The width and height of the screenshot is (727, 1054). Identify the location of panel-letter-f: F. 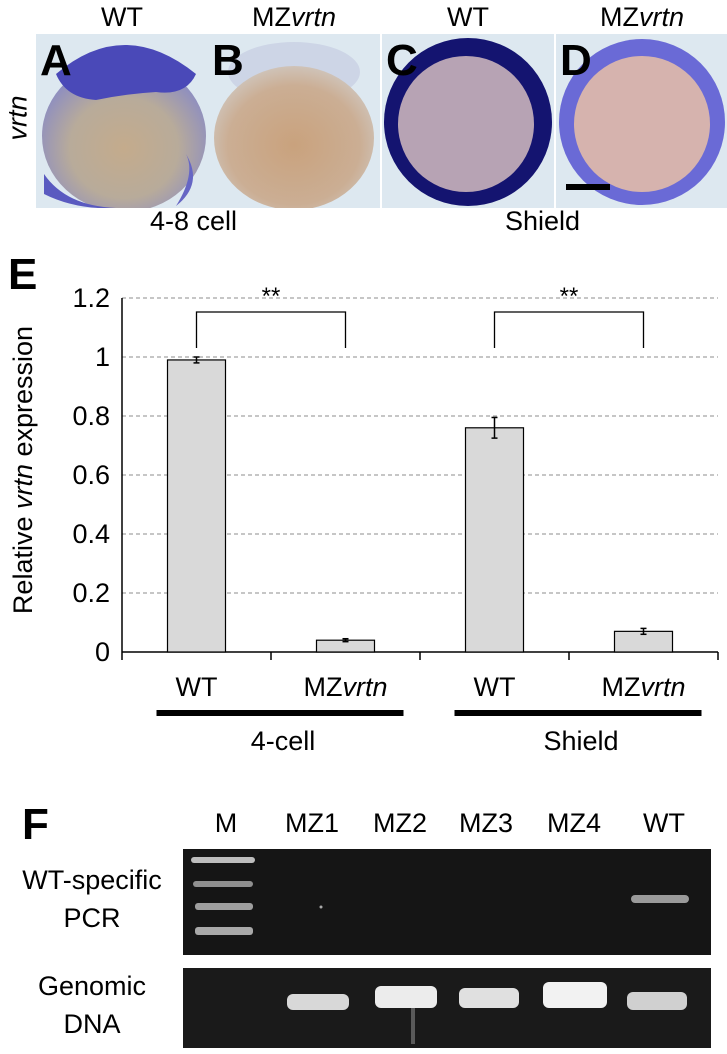
(35, 824).